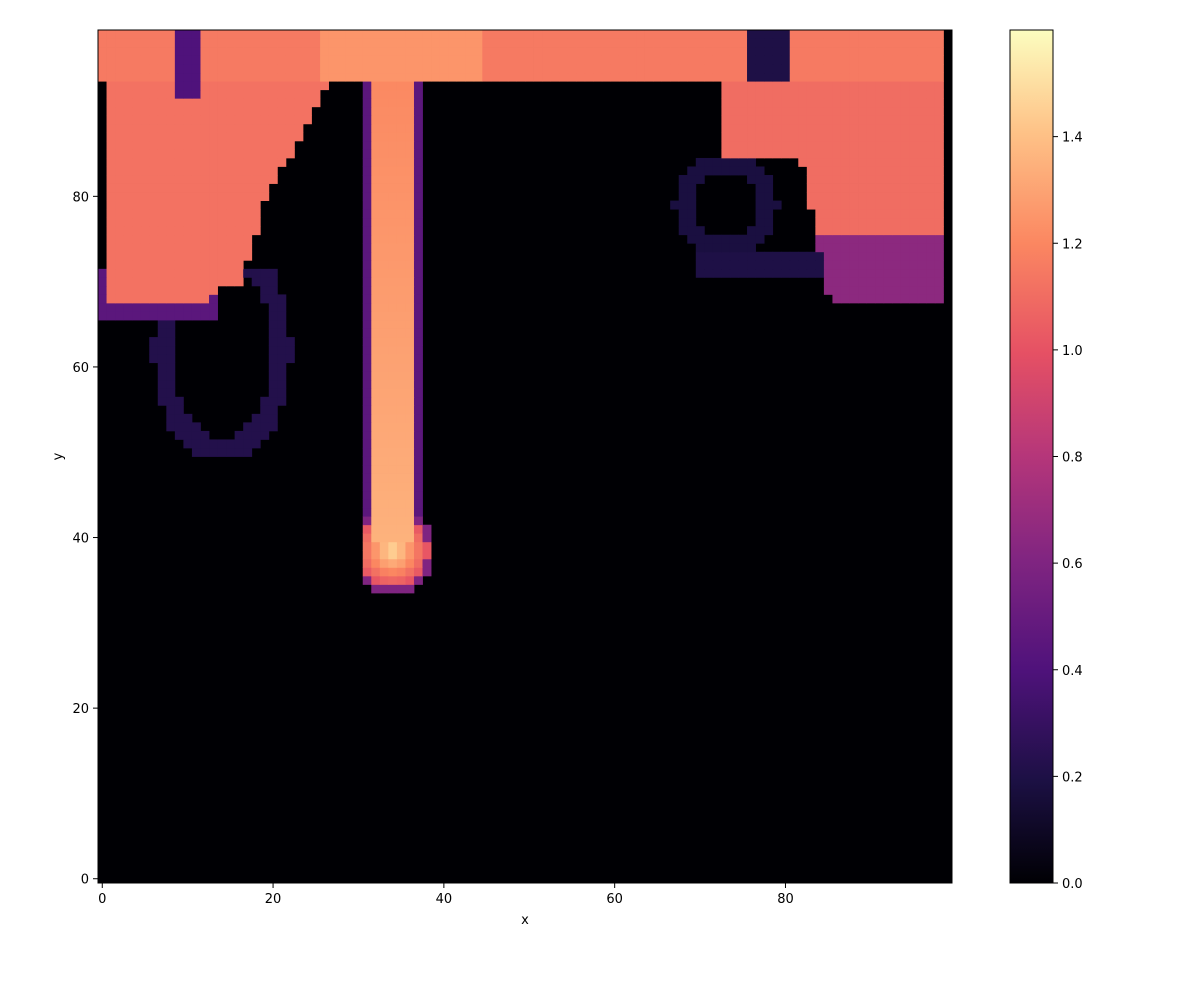 The width and height of the screenshot is (1200, 1000). Describe the element at coordinates (80, 539) in the screenshot. I see `y-tick-label: 40` at that location.